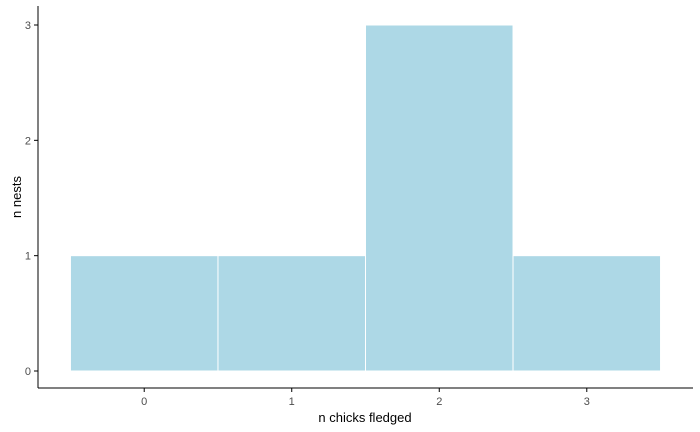  What do you see at coordinates (28, 257) in the screenshot?
I see `y-tick-label-1: 1` at bounding box center [28, 257].